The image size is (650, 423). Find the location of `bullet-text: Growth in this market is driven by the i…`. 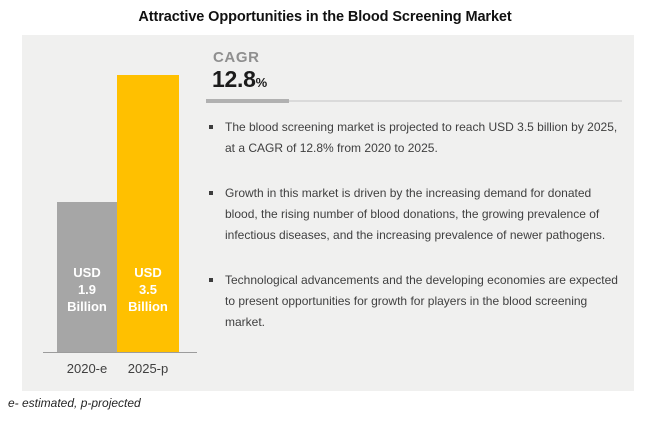

bullet-text: Growth in this market is driven by the i… is located at coordinates (415, 214).